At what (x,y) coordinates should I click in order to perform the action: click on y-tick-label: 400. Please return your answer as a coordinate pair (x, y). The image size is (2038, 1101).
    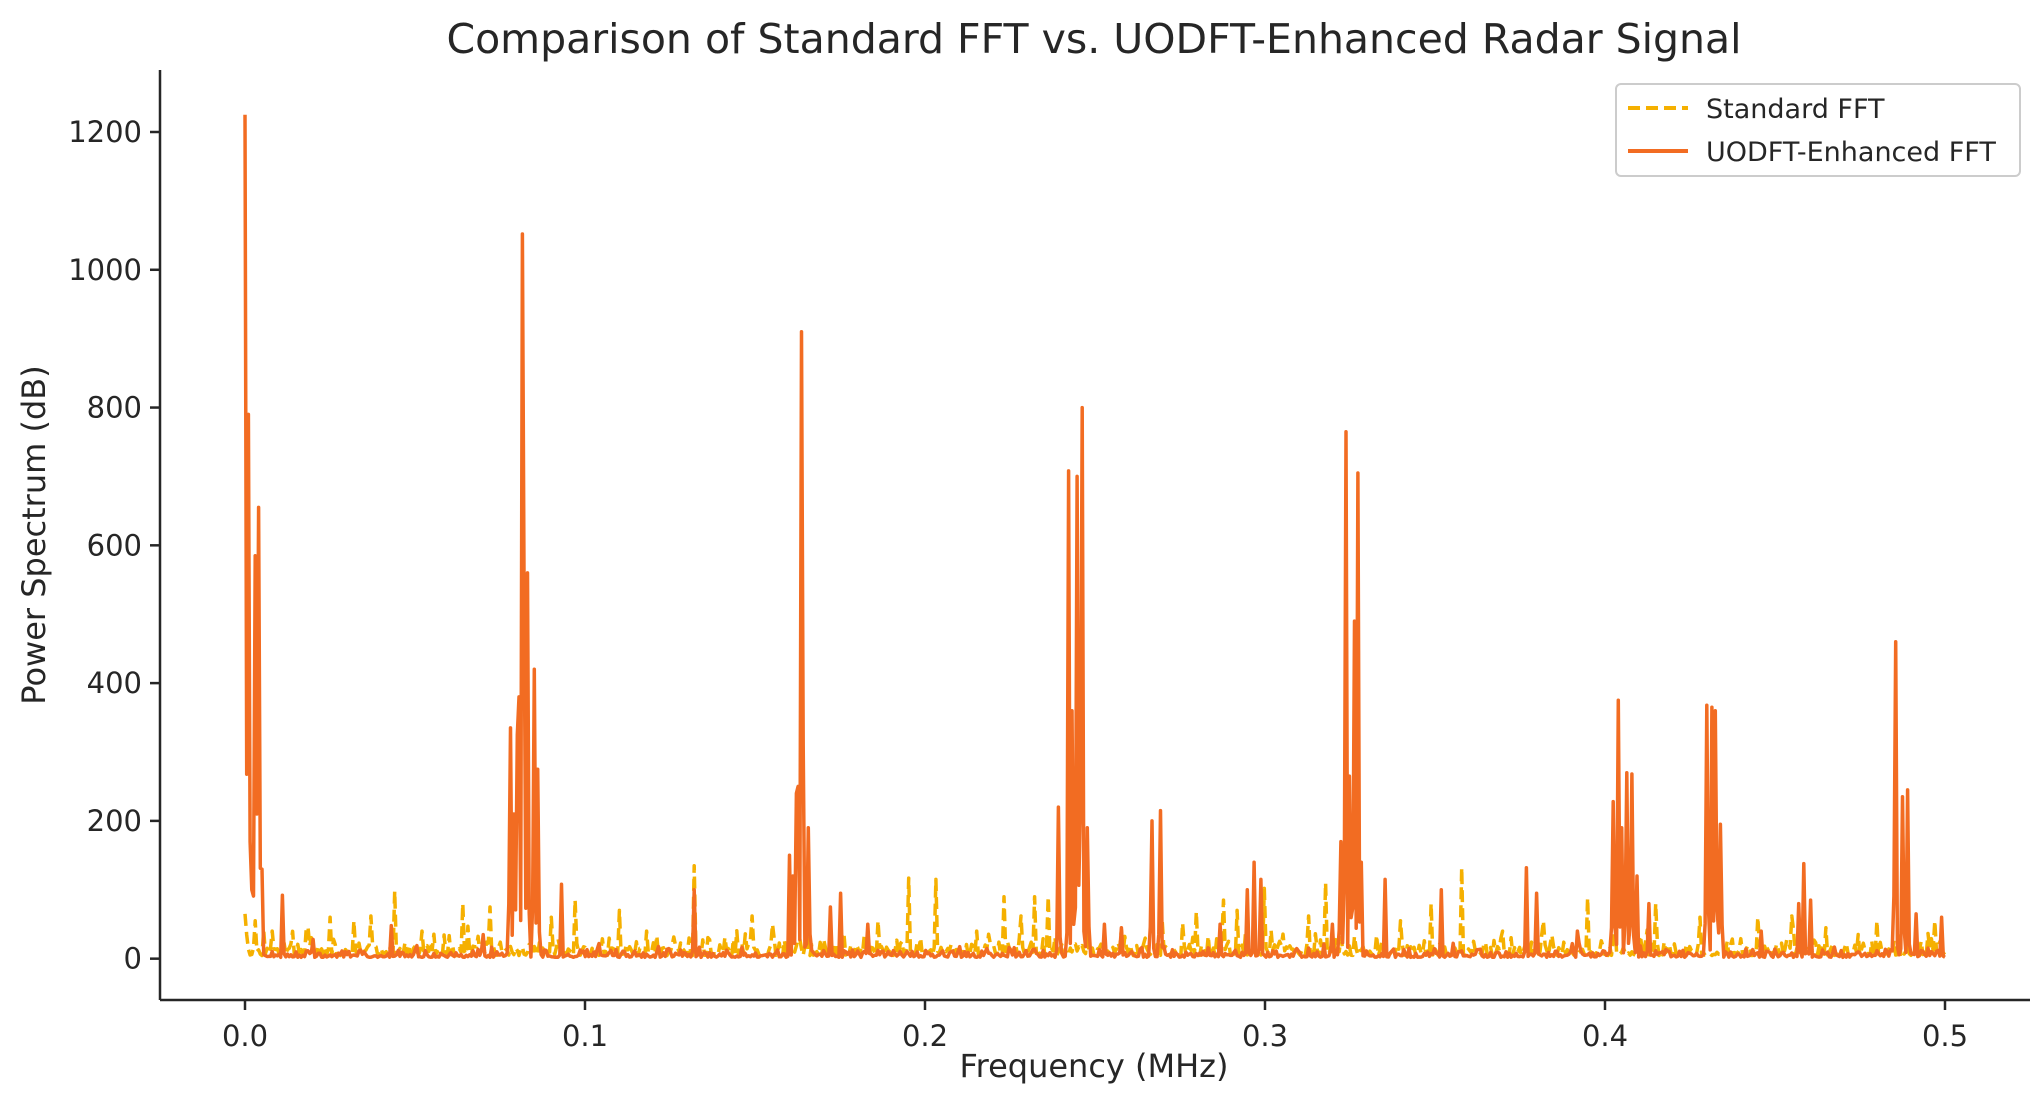
    Looking at the image, I should click on (114, 683).